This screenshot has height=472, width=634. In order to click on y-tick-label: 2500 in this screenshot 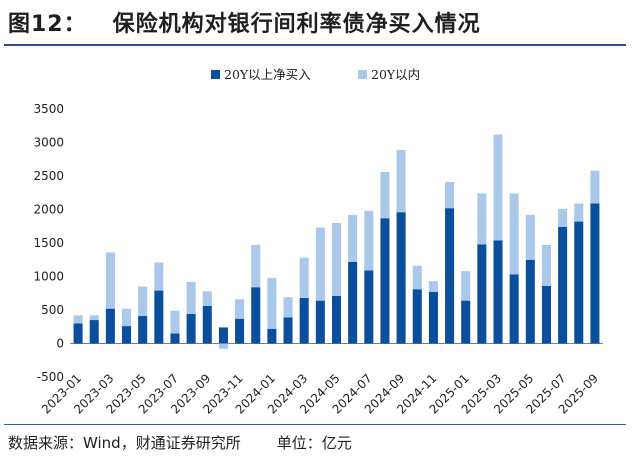, I will do `click(48, 176)`.